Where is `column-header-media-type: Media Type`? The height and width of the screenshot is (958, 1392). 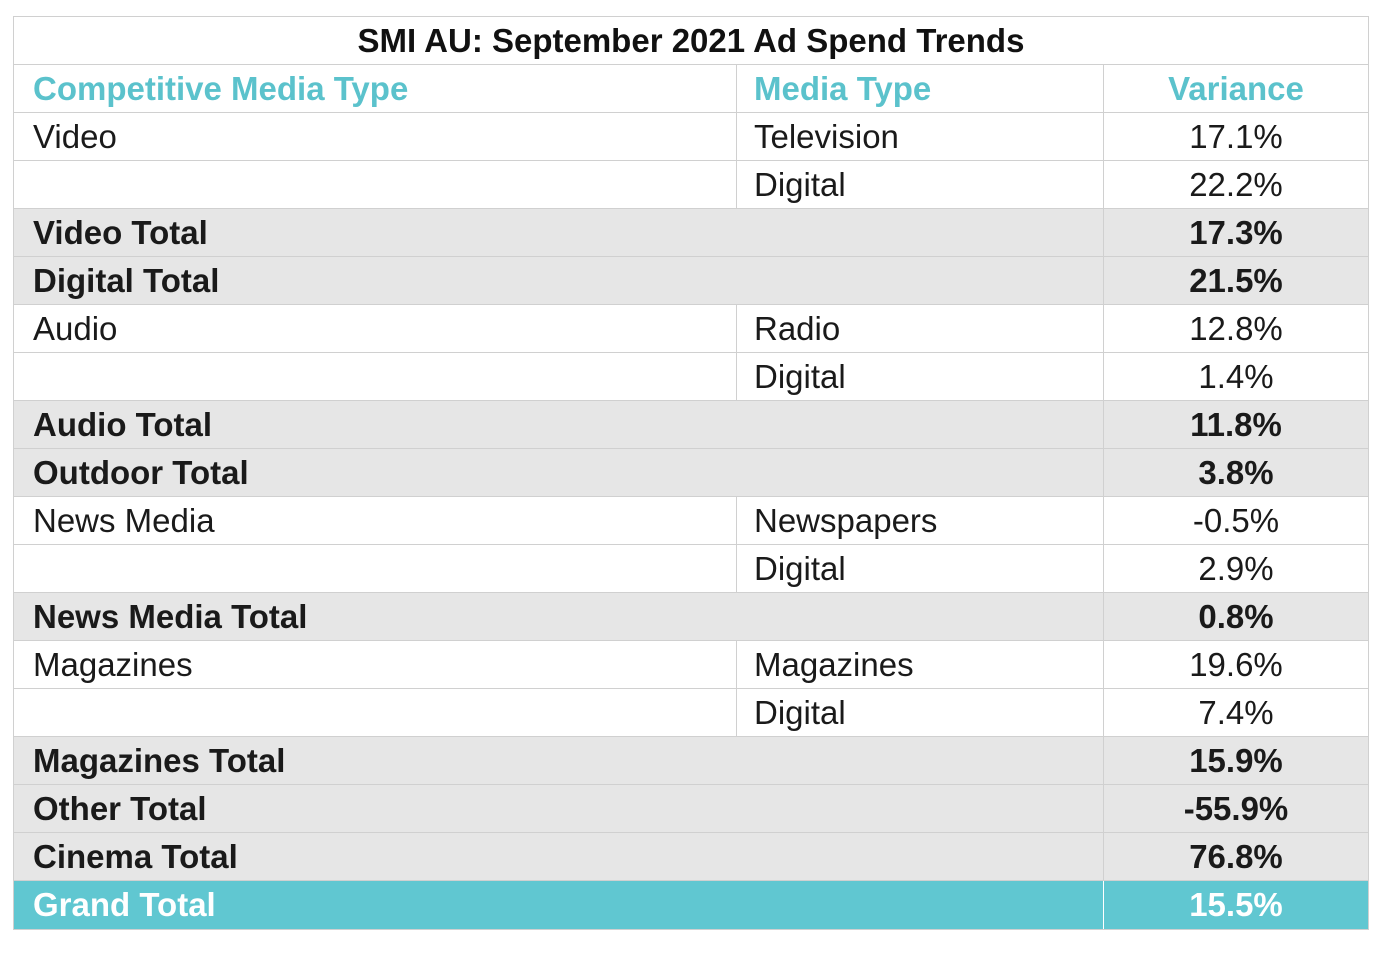 column-header-media-type: Media Type is located at coordinates (920, 88).